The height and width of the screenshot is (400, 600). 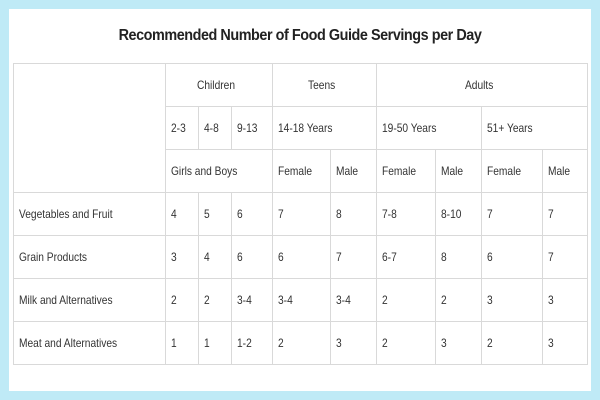 What do you see at coordinates (89, 343) in the screenshot?
I see `row-label: Meat and Alternatives` at bounding box center [89, 343].